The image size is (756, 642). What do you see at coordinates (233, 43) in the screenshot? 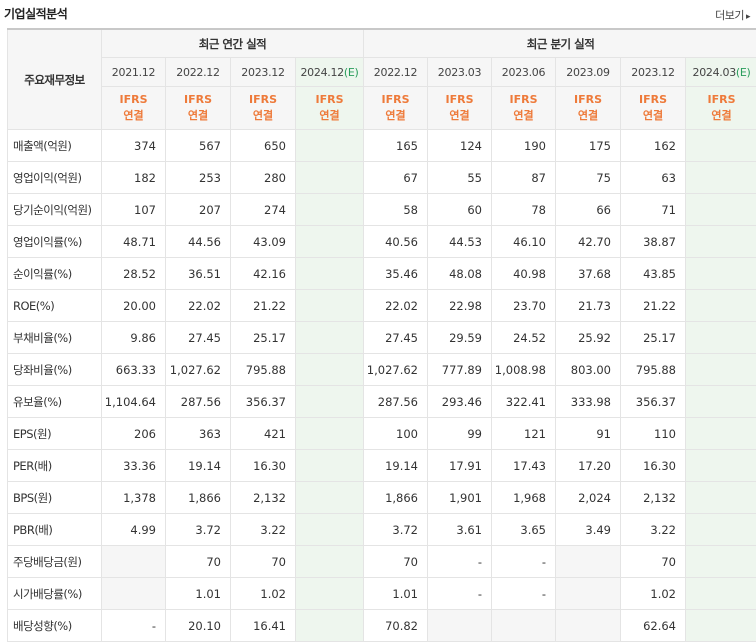
I see `annual-group-header: 최근 연간 실적` at bounding box center [233, 43].